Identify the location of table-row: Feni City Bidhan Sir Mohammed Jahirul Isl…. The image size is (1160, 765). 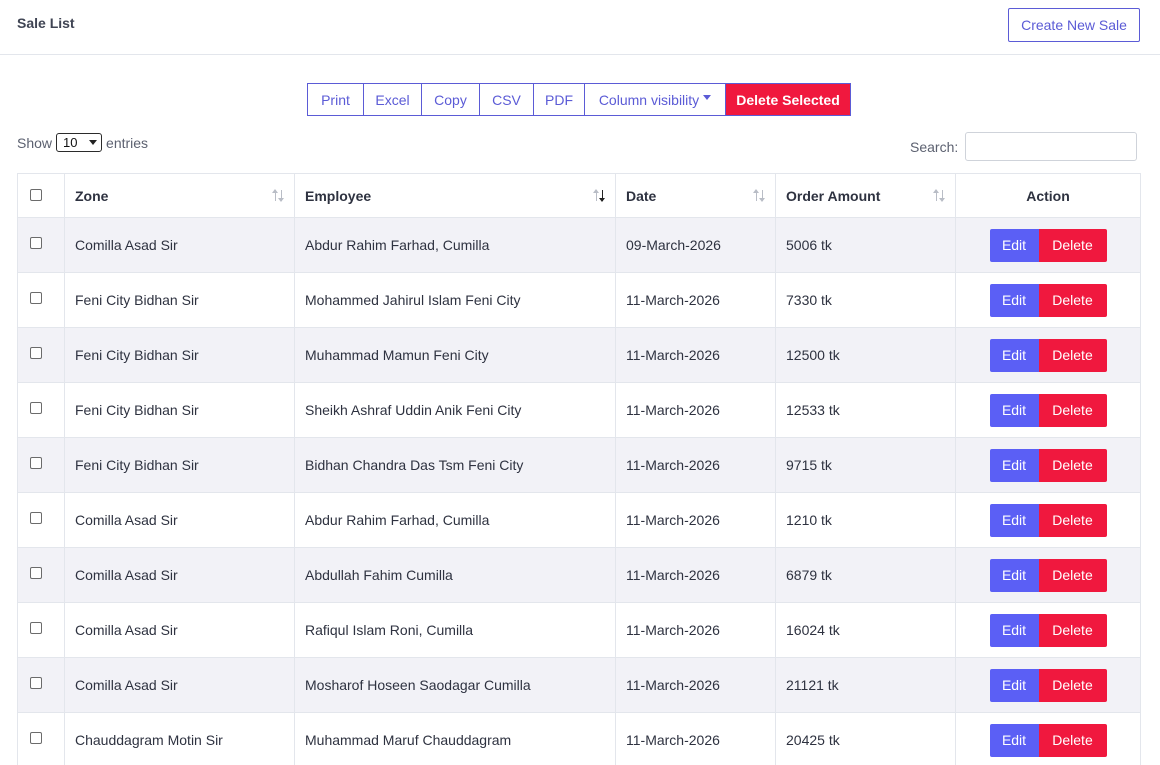
(579, 300).